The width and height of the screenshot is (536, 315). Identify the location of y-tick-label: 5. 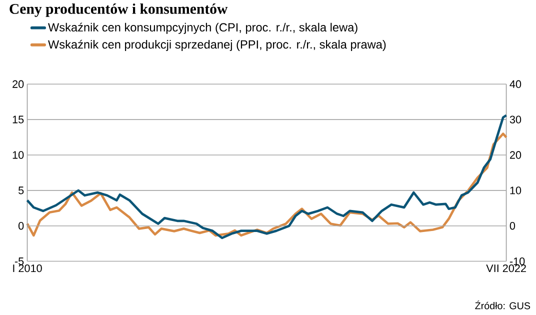
(21, 190).